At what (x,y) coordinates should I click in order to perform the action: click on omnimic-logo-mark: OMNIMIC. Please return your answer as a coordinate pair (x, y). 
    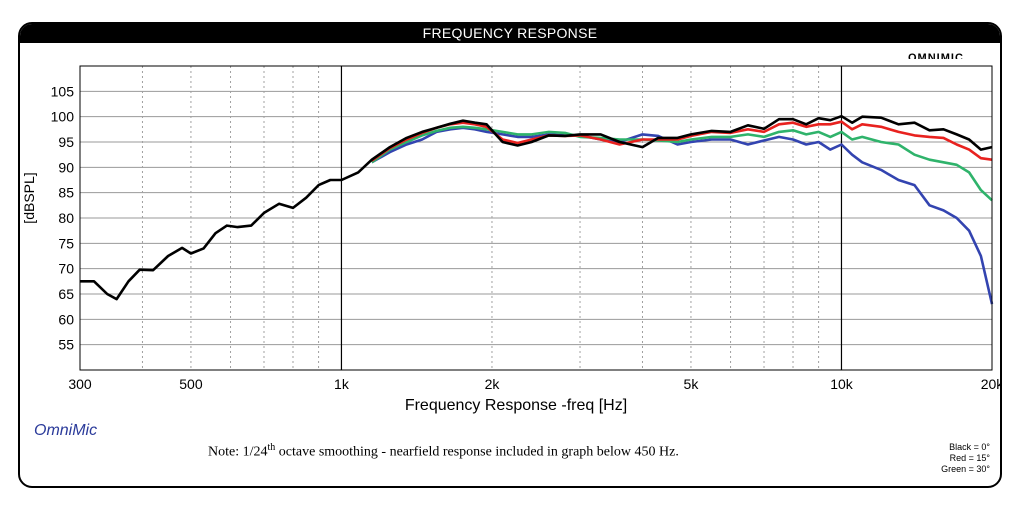
    Looking at the image, I should click on (936, 55).